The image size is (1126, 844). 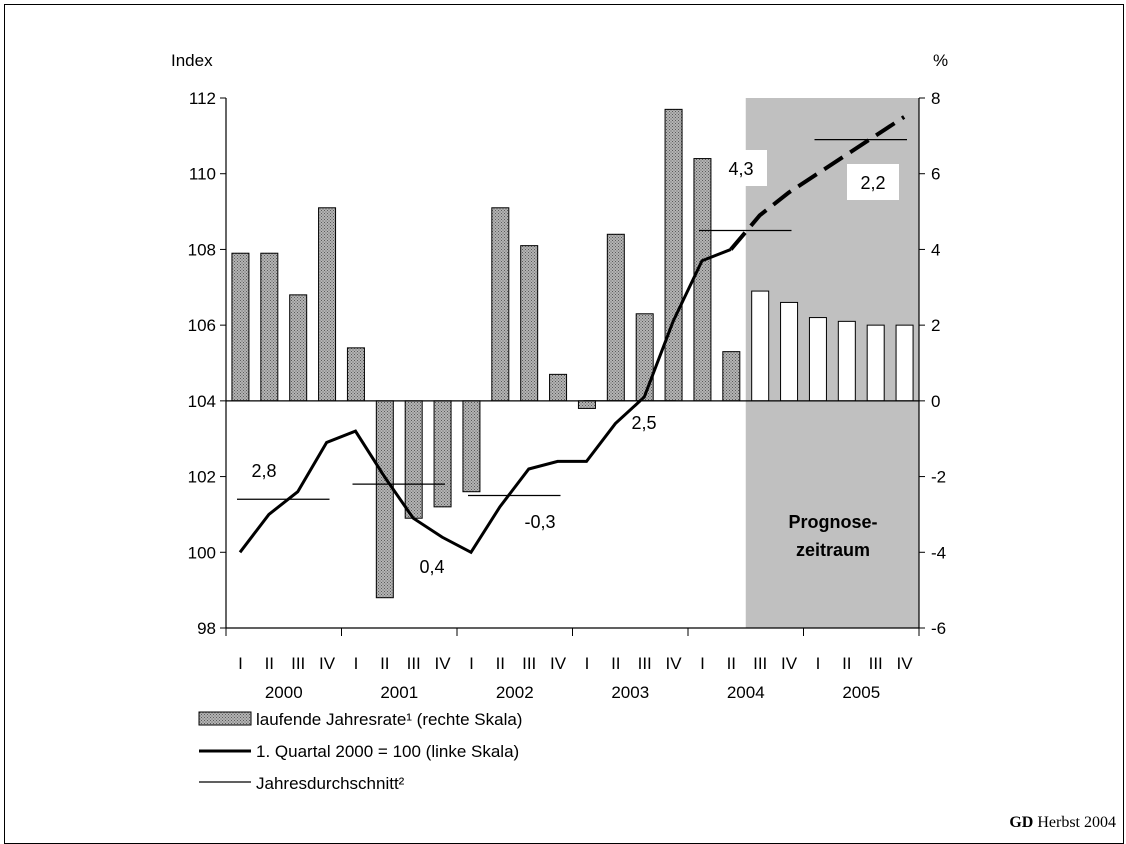 I want to click on left-tick-label: 98, so click(x=206, y=628).